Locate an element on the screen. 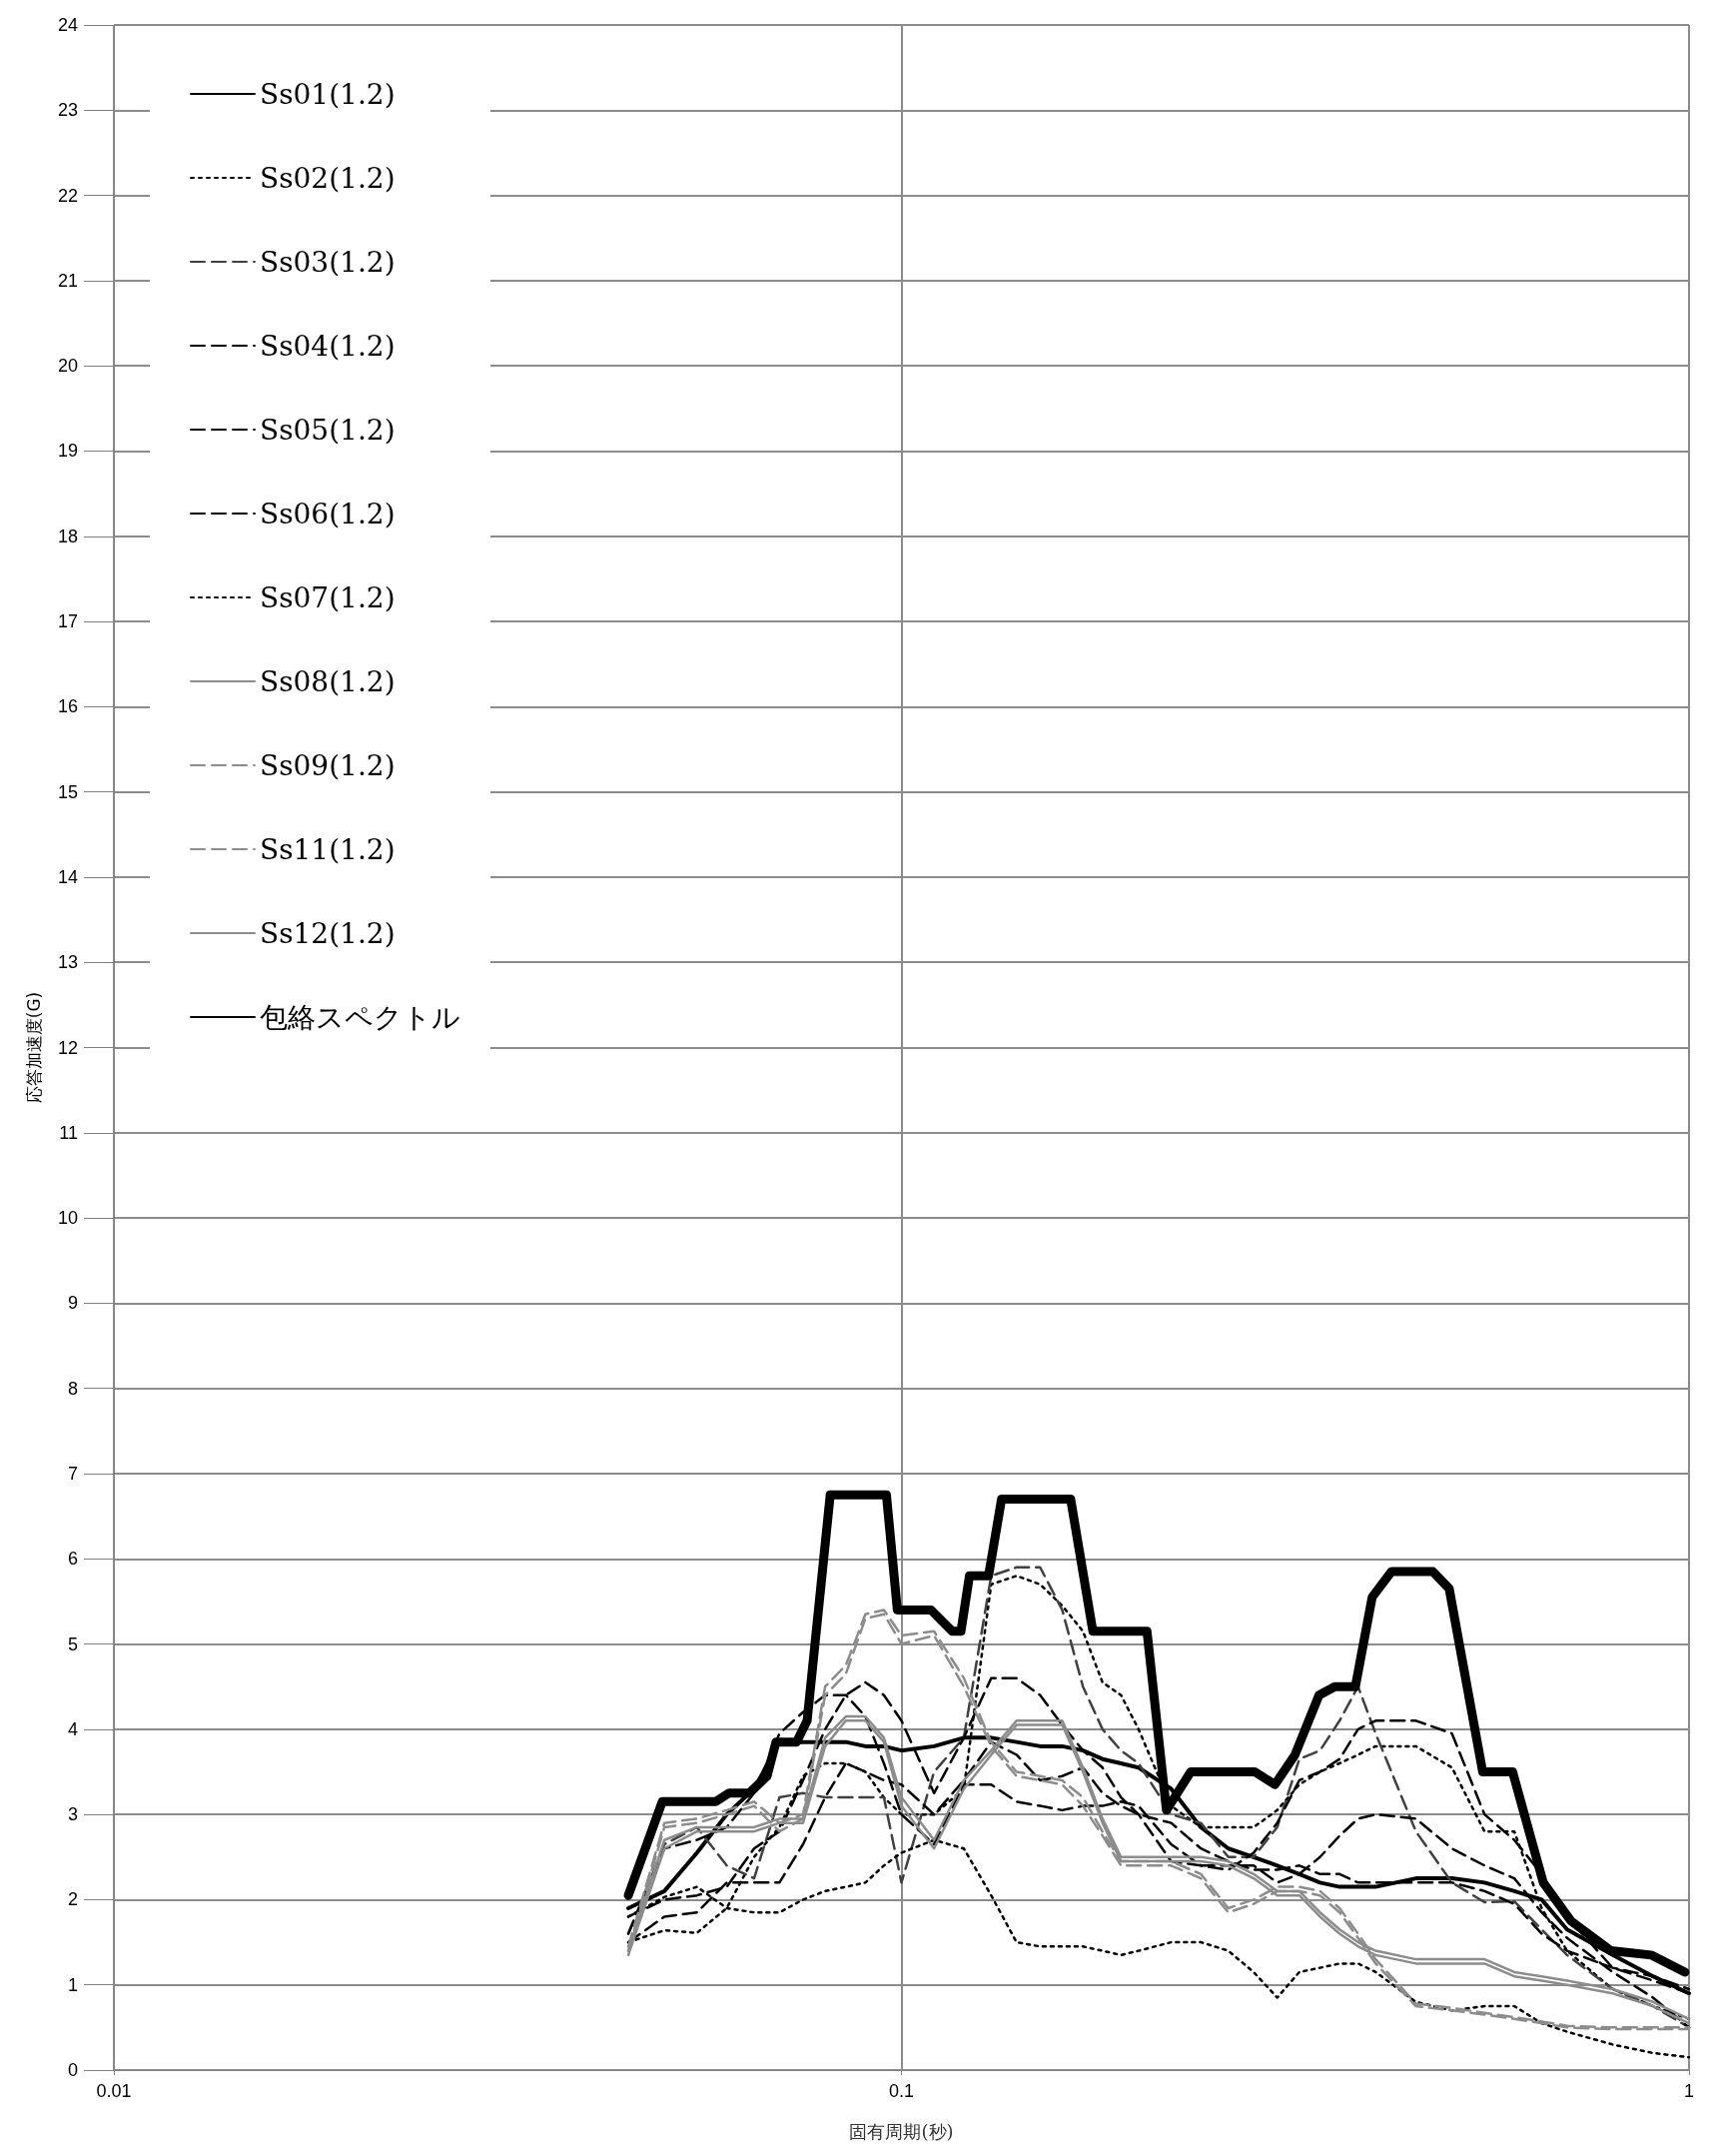 Image resolution: width=1719 pixels, height=2156 pixels. legend-label: 包絡スペクトル is located at coordinates (360, 1017).